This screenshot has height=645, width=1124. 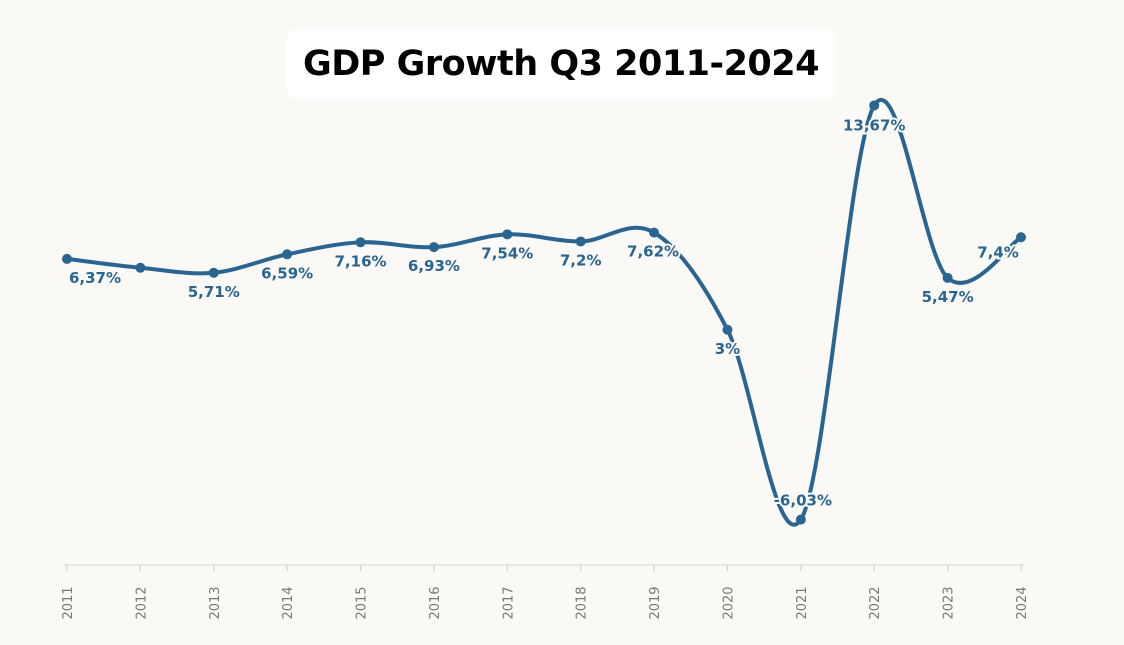 I want to click on data-label-2020: 3%, so click(x=727, y=349).